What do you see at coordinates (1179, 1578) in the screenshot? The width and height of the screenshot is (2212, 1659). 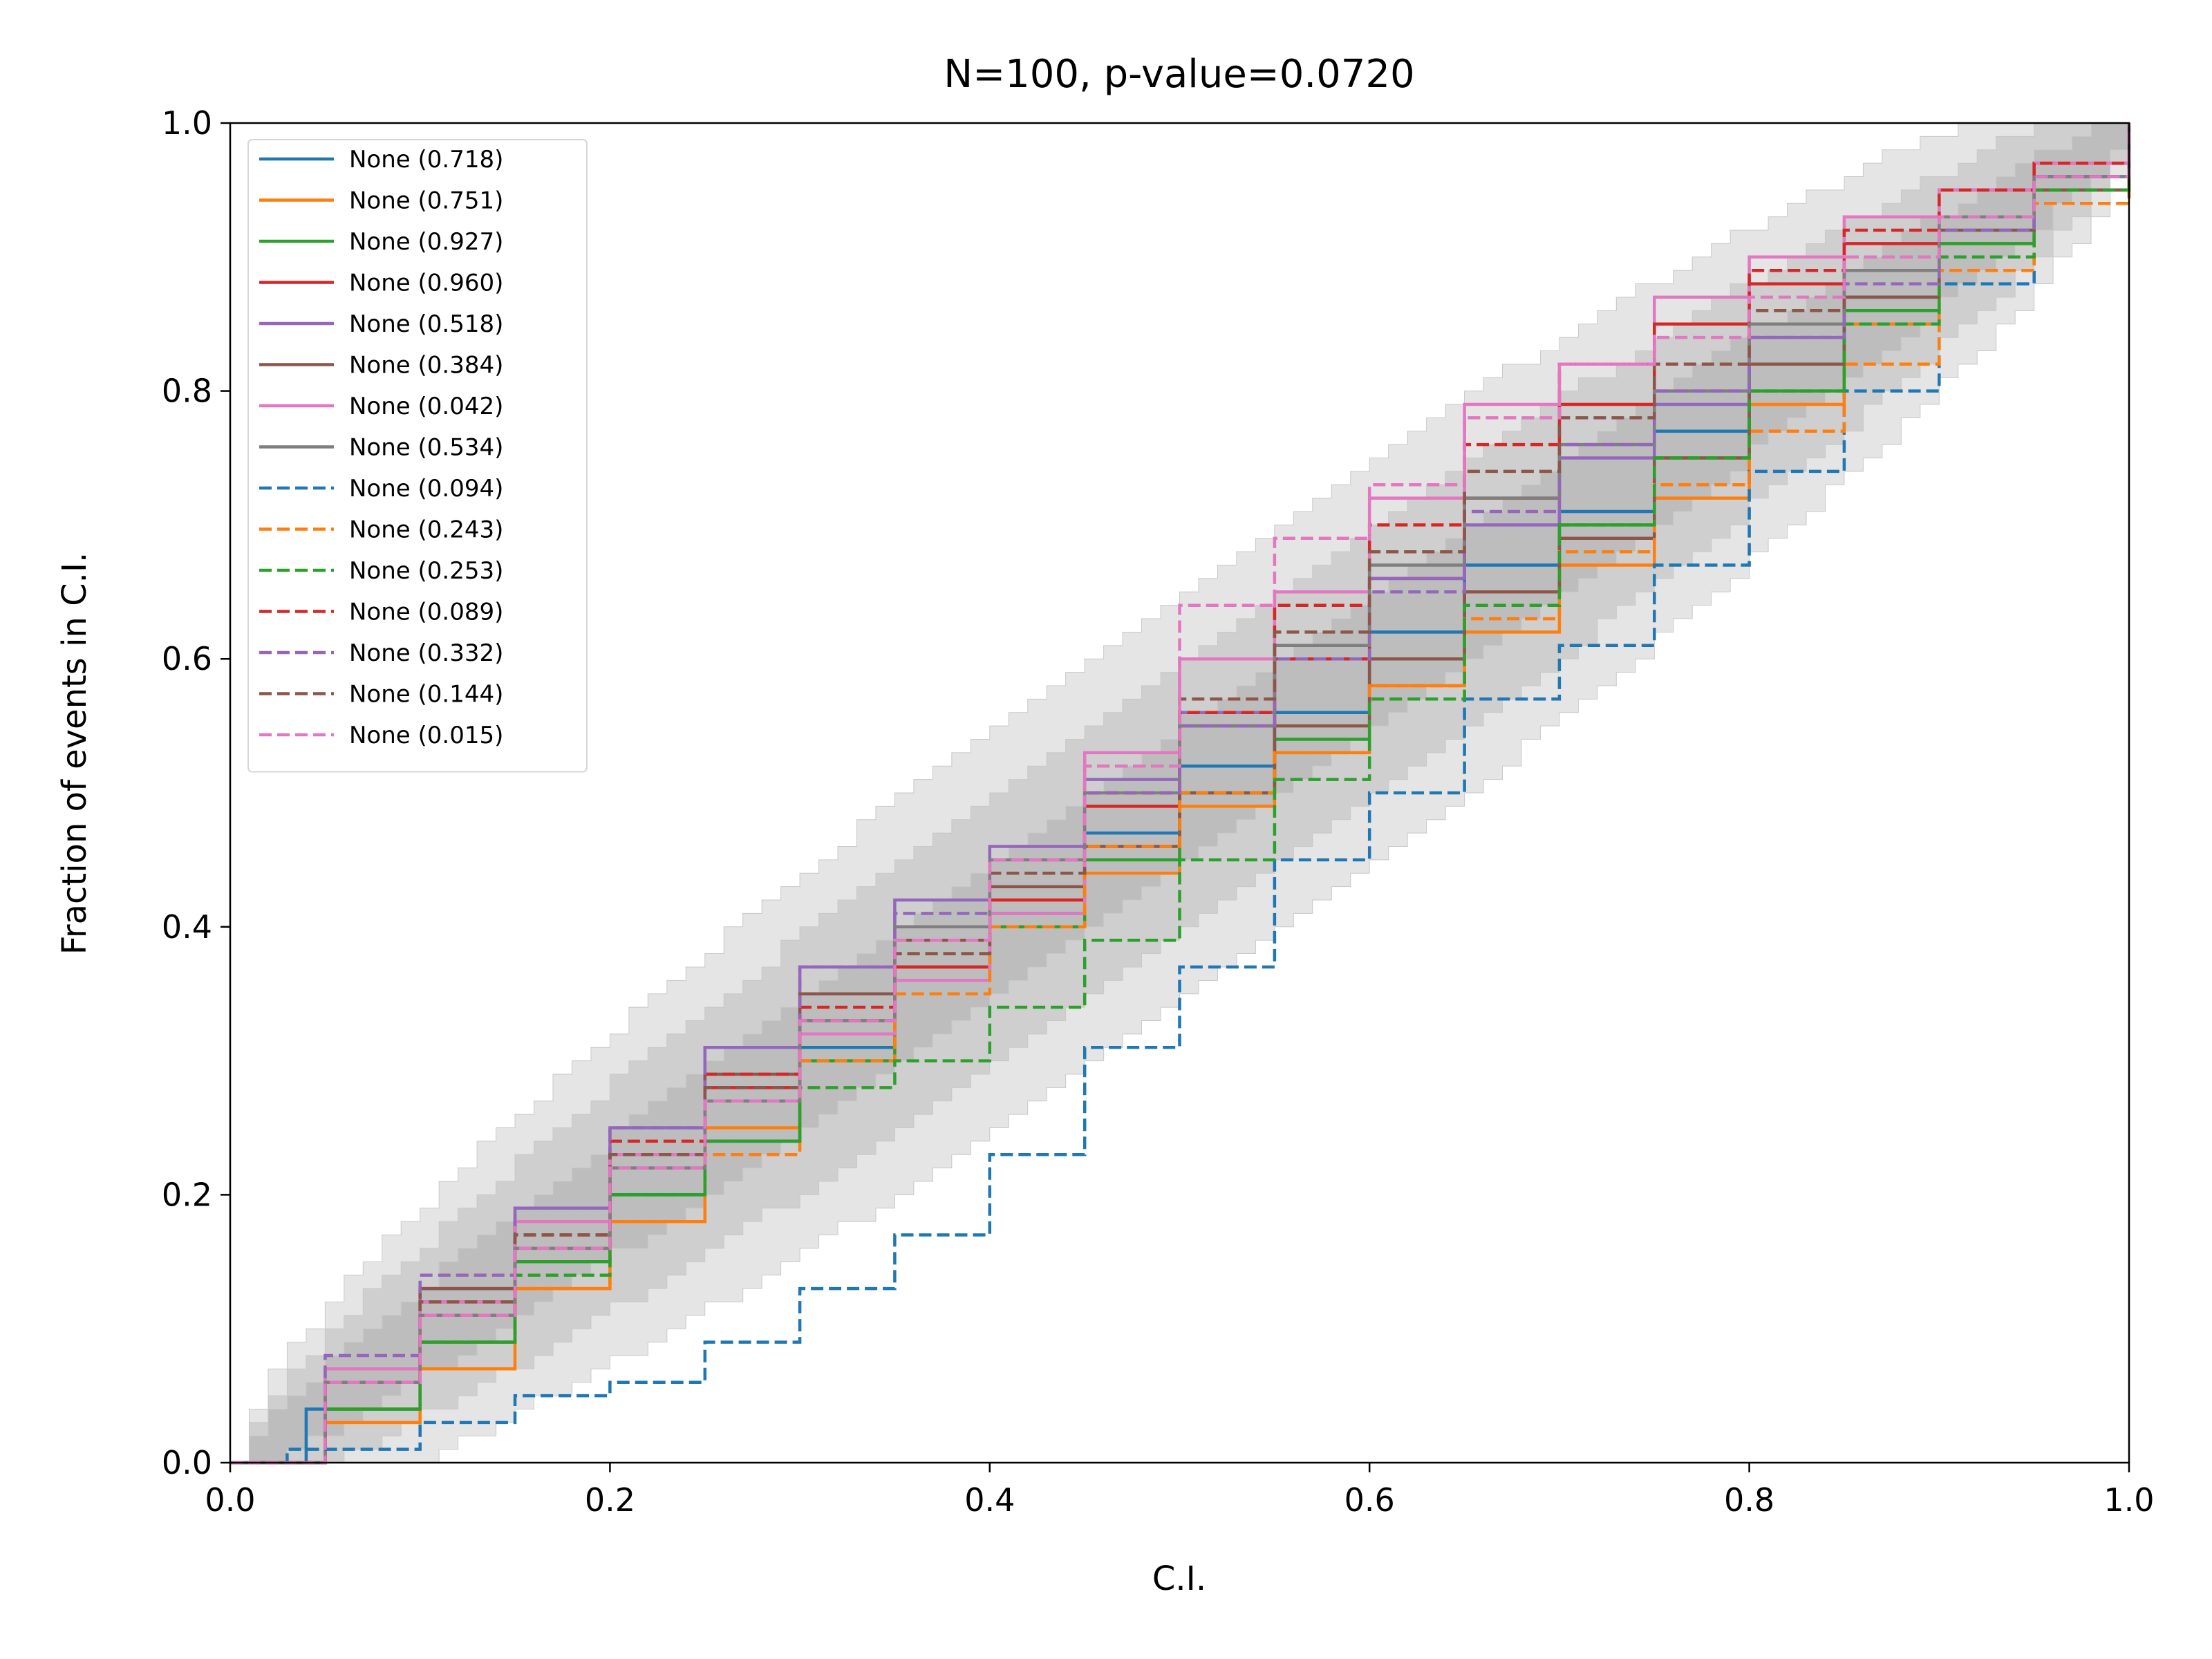 I see `x-axis-label: C.I.` at bounding box center [1179, 1578].